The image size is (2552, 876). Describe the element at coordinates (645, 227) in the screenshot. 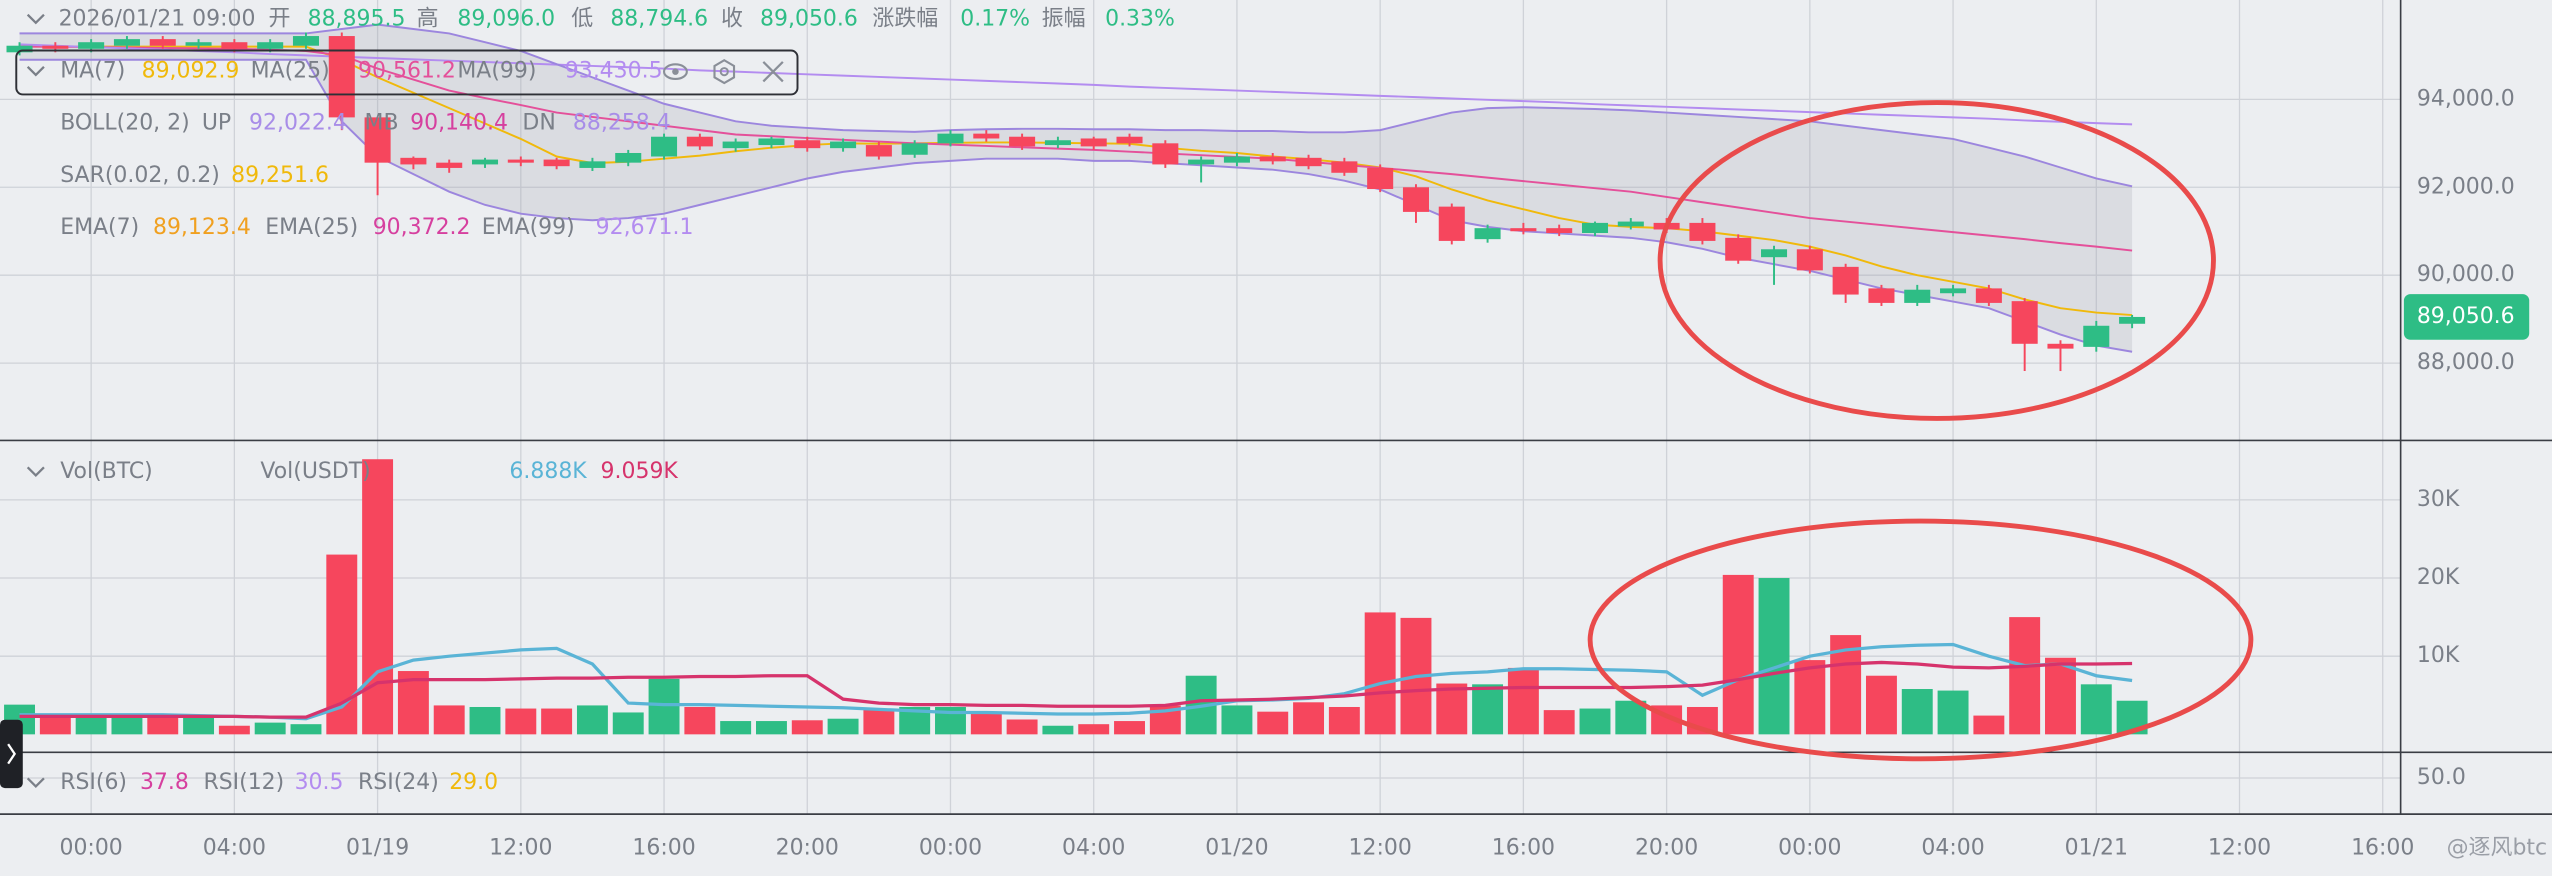

I see `indicator-value: 92,671.1` at that location.